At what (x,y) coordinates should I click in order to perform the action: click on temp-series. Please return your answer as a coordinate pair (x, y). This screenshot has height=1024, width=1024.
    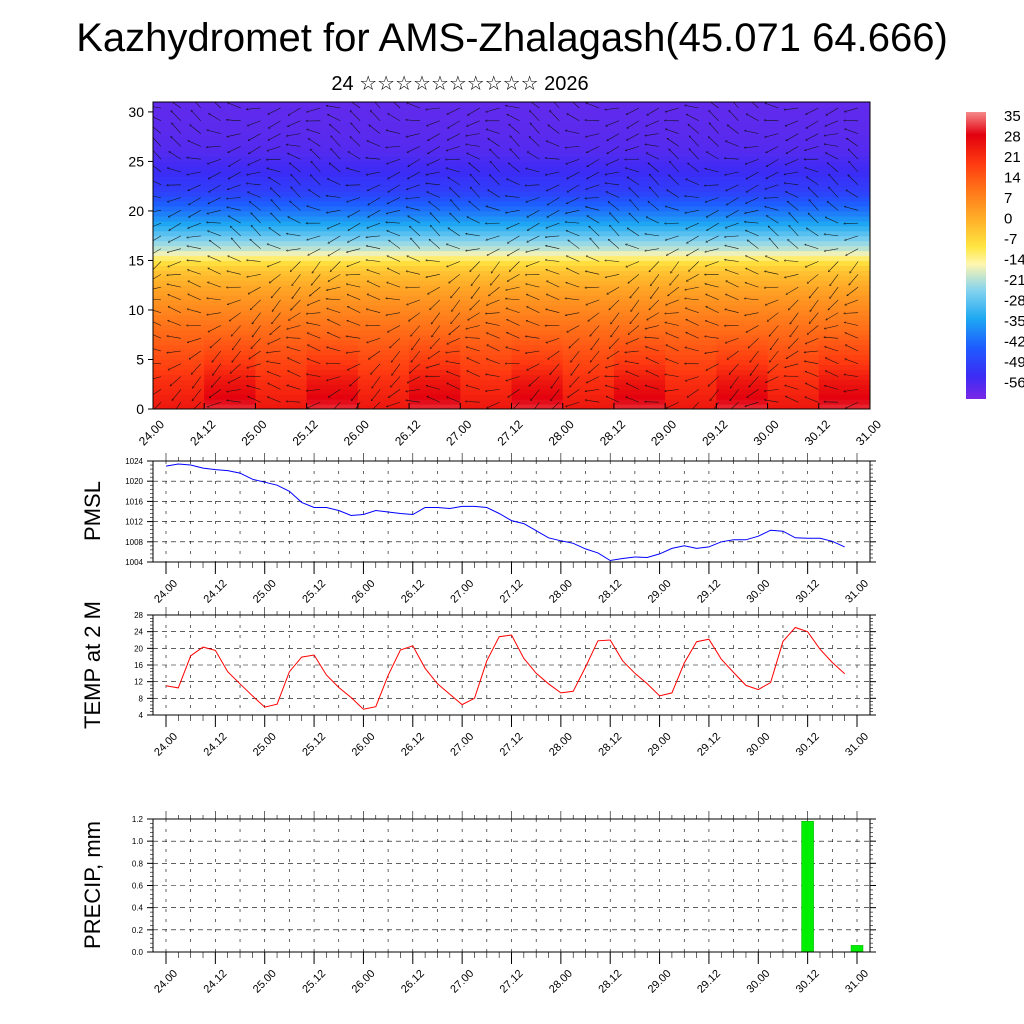
    Looking at the image, I should click on (505, 668).